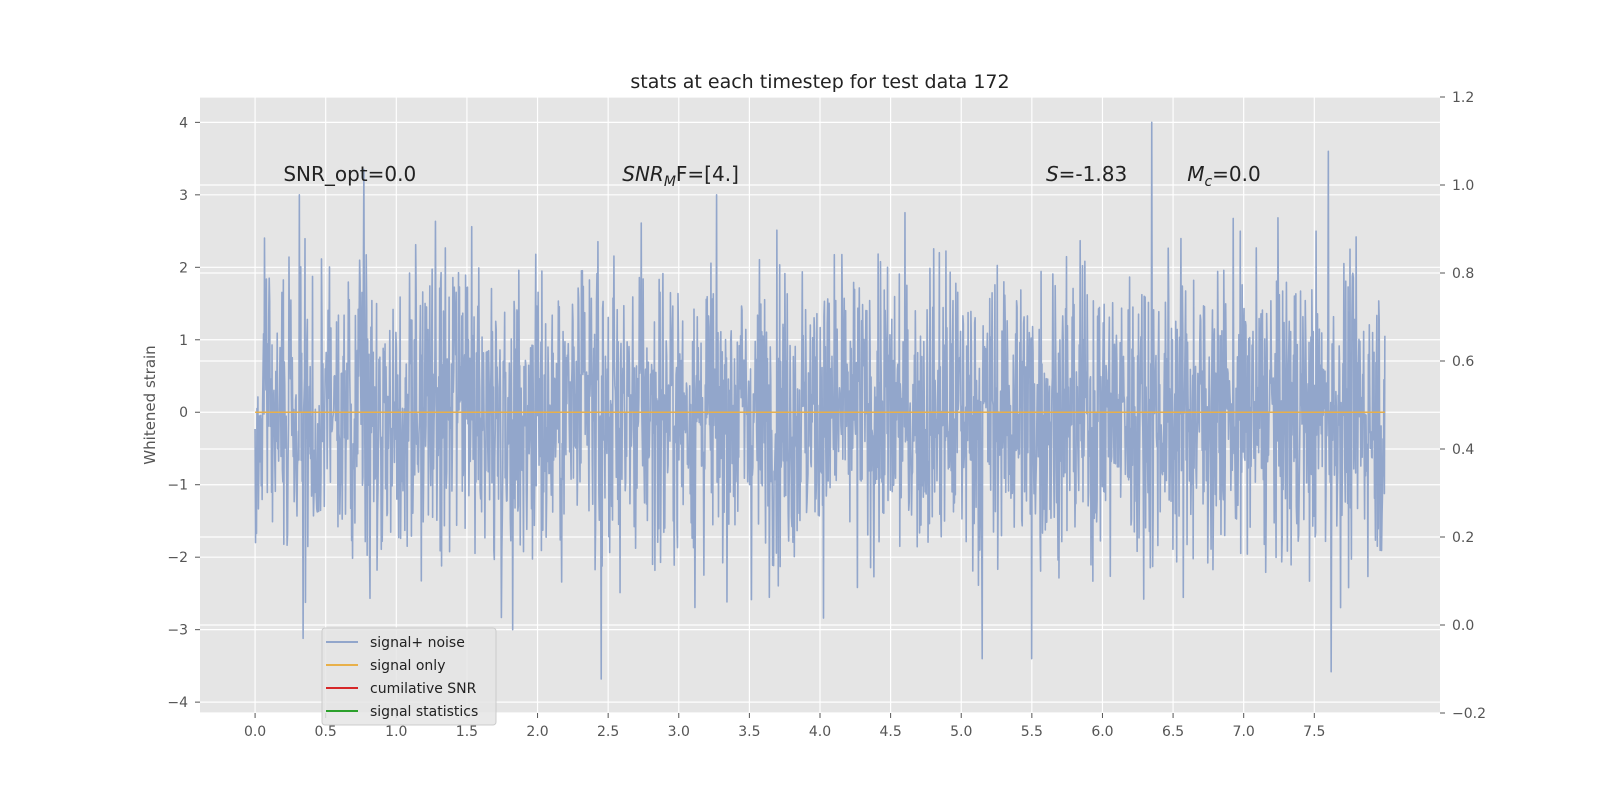 The image size is (1600, 800). What do you see at coordinates (177, 631) in the screenshot?
I see `y-tick-label: −3` at bounding box center [177, 631].